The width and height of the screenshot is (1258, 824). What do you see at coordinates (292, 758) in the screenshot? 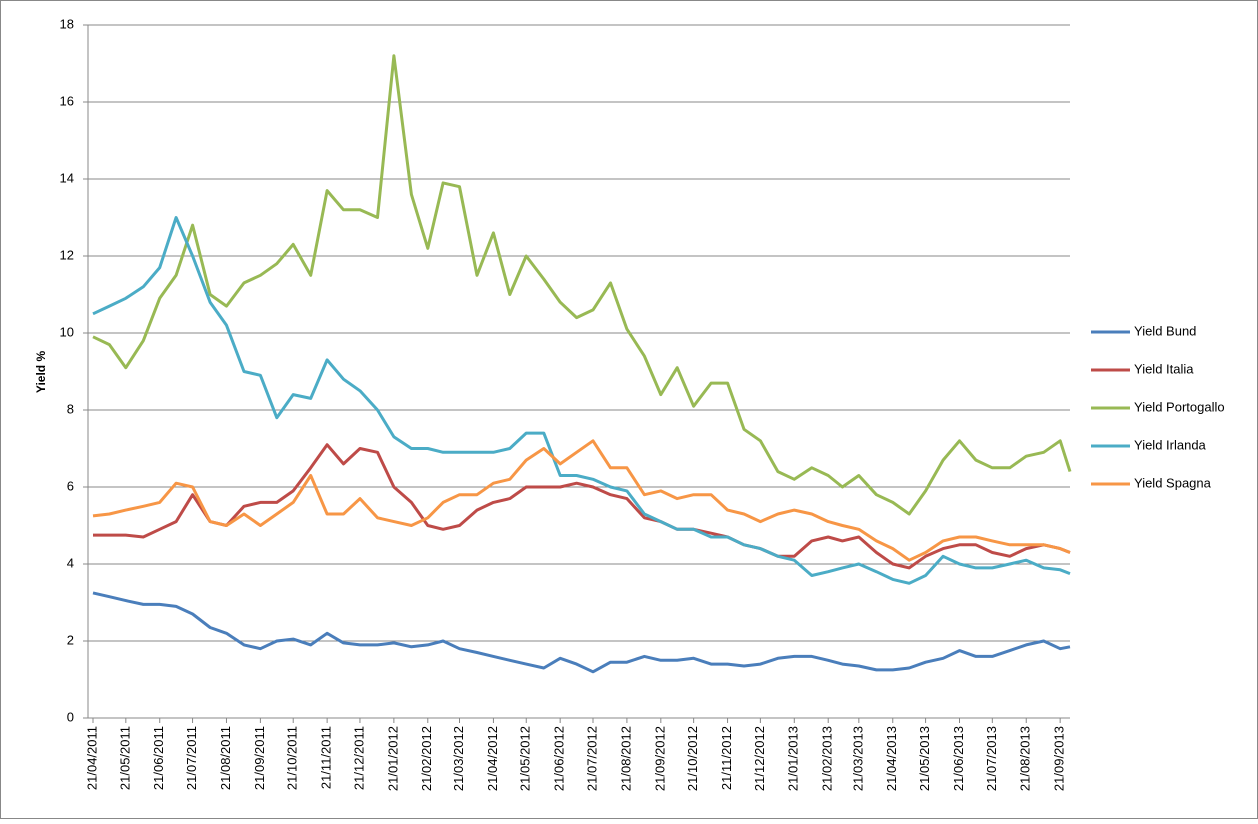
I see `x-tick-label: 21/10/2011` at bounding box center [292, 758].